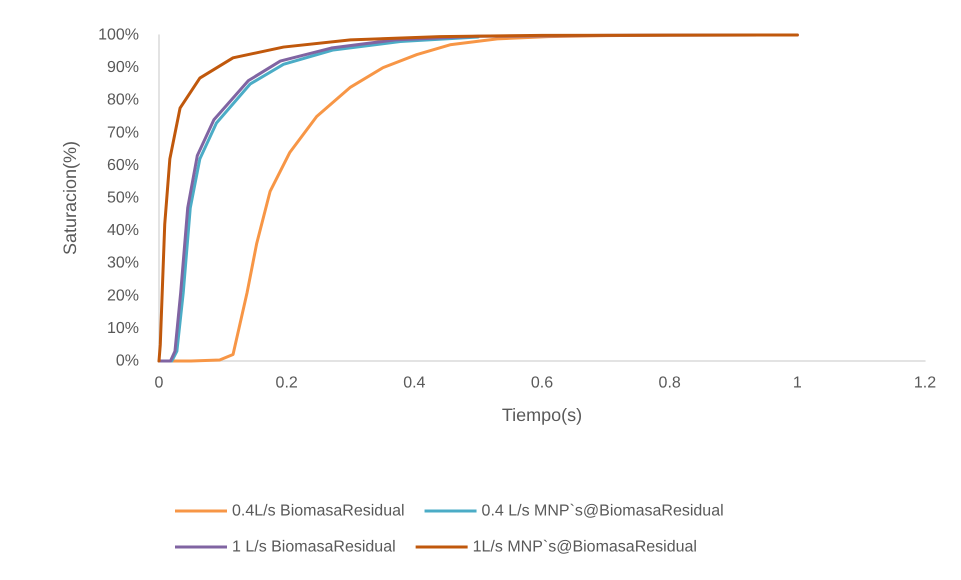 This screenshot has height=580, width=961. I want to click on legend-label: 0.4L/s BiomasaResidual, so click(318, 511).